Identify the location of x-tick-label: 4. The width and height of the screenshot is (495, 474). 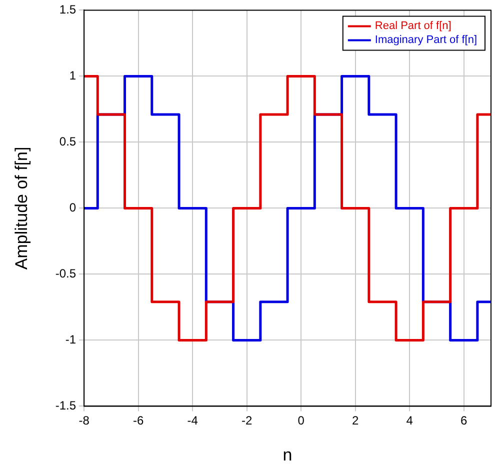
(410, 421).